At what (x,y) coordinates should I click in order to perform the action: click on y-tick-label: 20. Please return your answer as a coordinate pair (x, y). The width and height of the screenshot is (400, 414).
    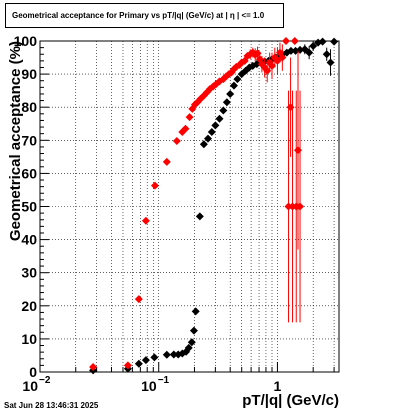
    Looking at the image, I should click on (29, 306).